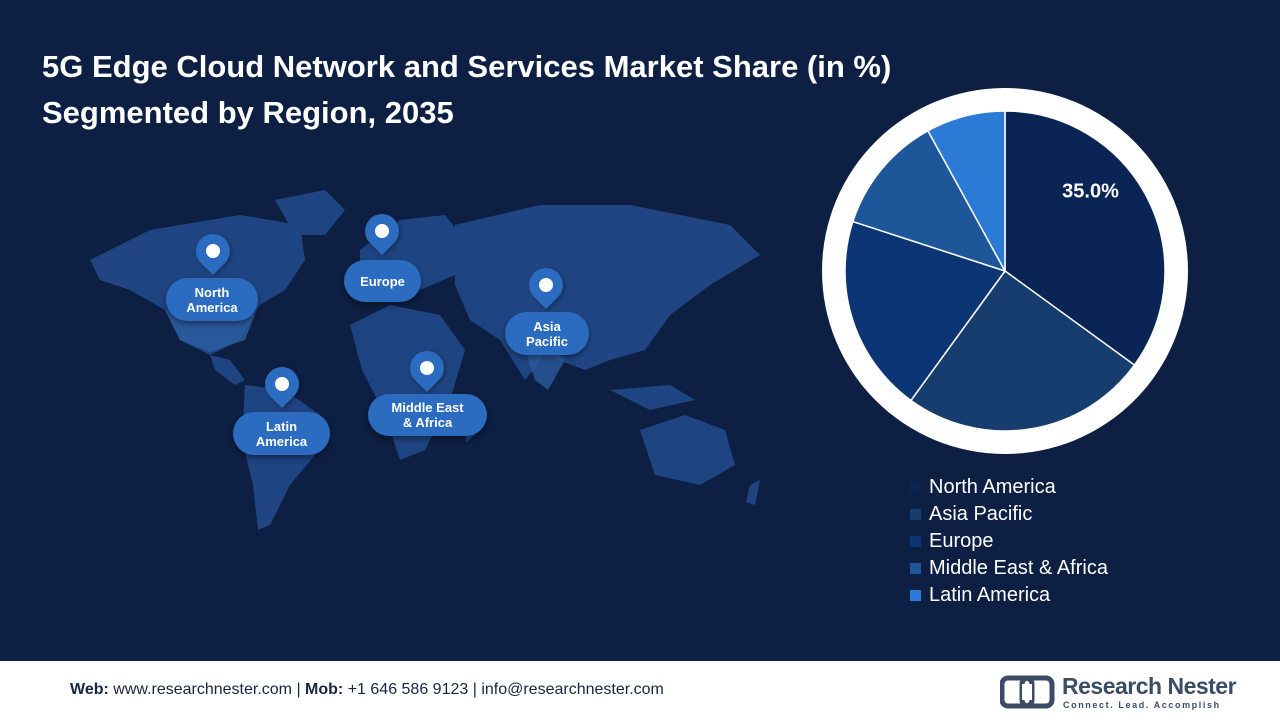 The height and width of the screenshot is (720, 1280). I want to click on logo-brand: Research Nester, so click(1149, 686).